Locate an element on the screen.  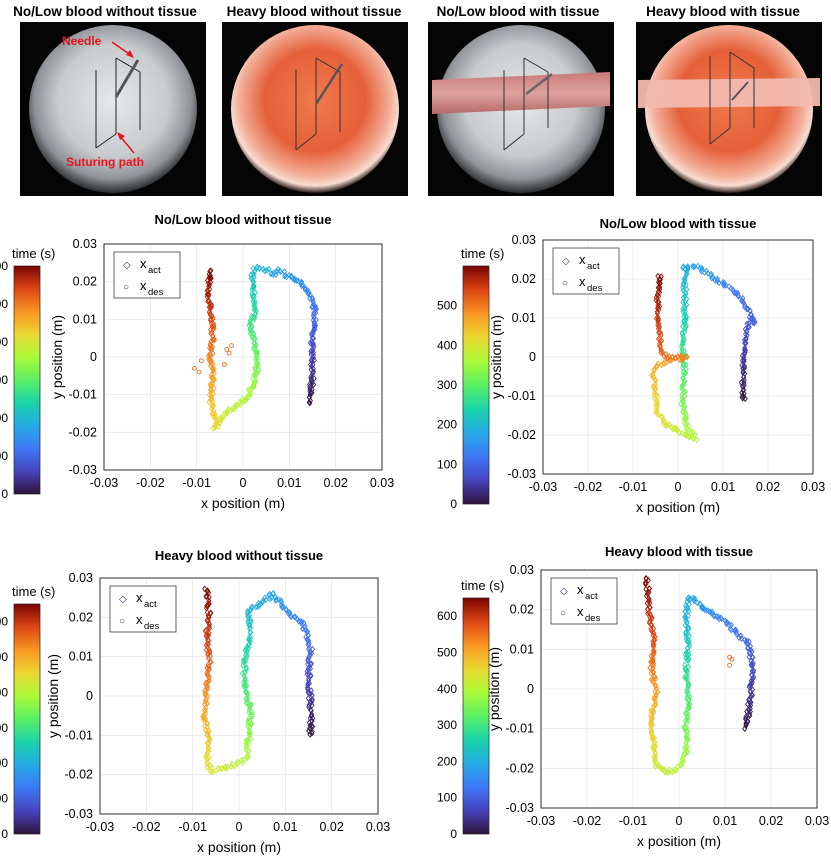
colorbar-tick-label: 0 is located at coordinates (453, 504).